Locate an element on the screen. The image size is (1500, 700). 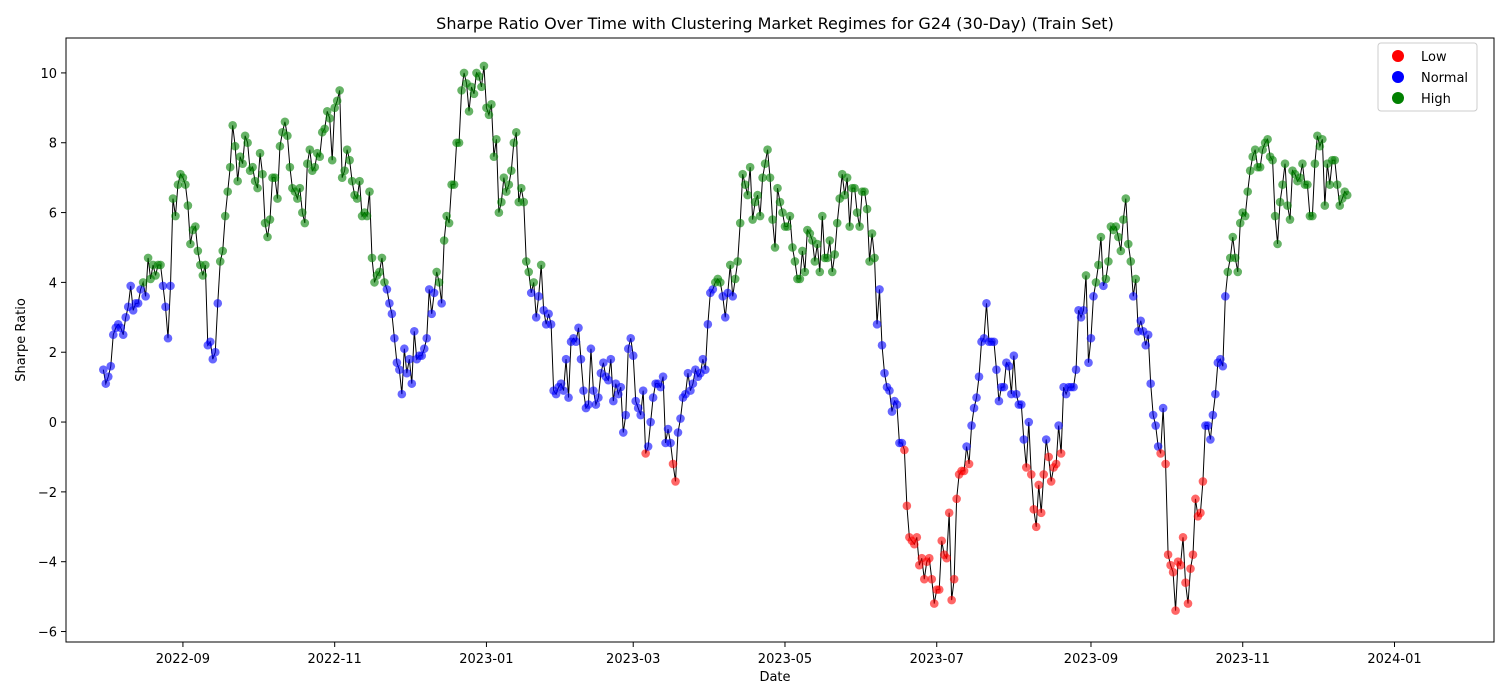
y-tick-label: −6 is located at coordinates (47, 633).